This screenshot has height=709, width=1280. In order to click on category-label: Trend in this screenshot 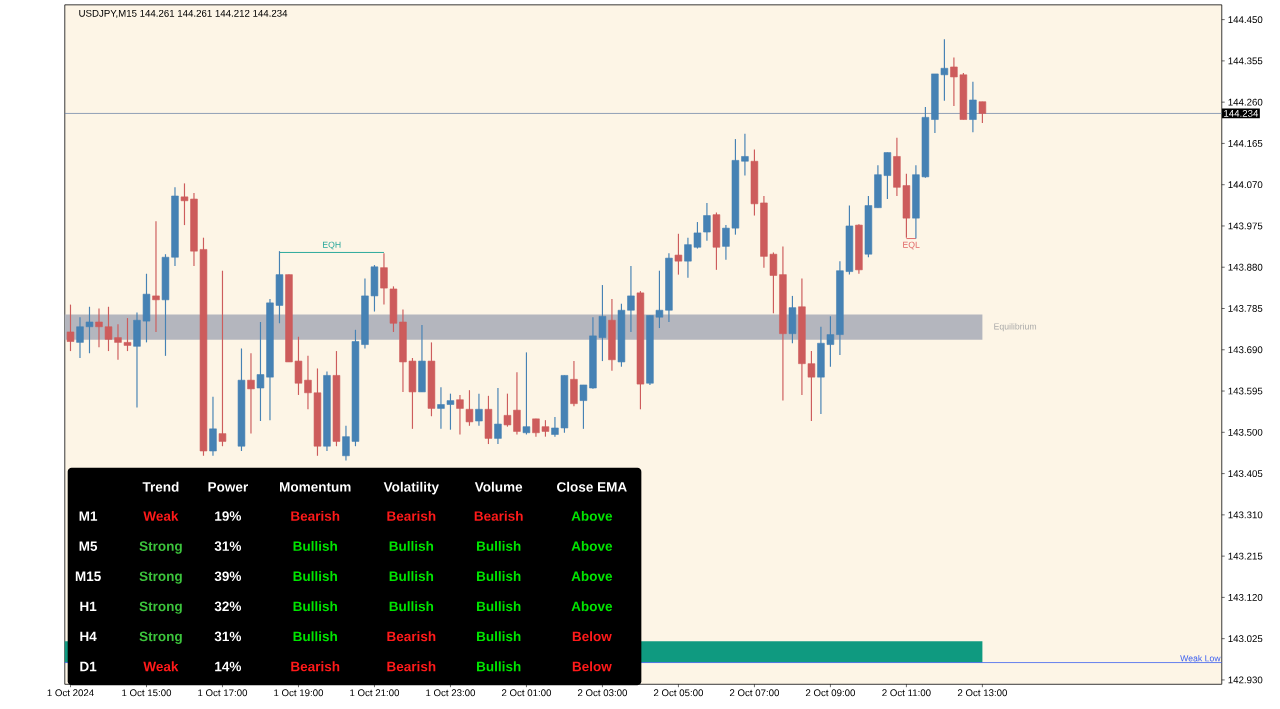, I will do `click(160, 487)`.